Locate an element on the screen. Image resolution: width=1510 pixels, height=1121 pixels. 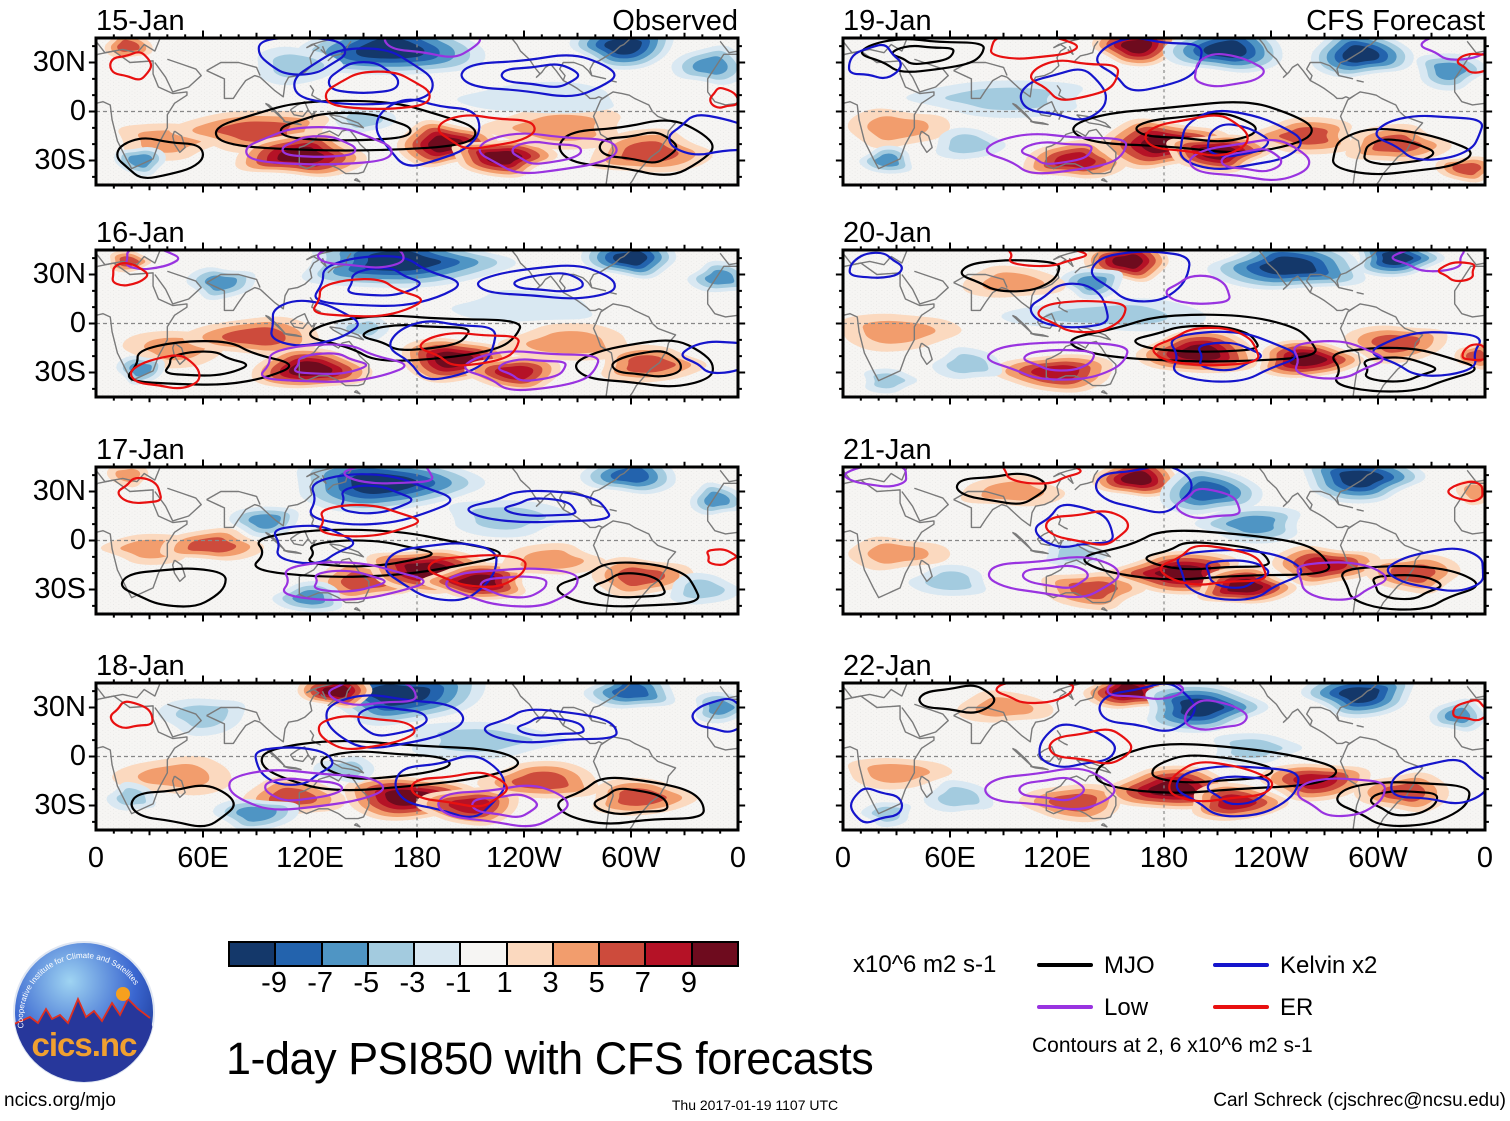
mjo-line-sample is located at coordinates (1065, 965).